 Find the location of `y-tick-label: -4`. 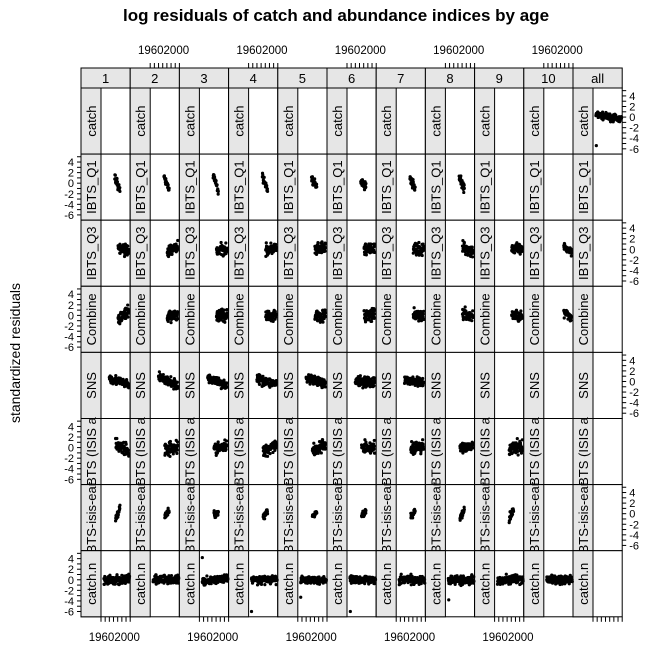

y-tick-label: -4 is located at coordinates (69, 602).